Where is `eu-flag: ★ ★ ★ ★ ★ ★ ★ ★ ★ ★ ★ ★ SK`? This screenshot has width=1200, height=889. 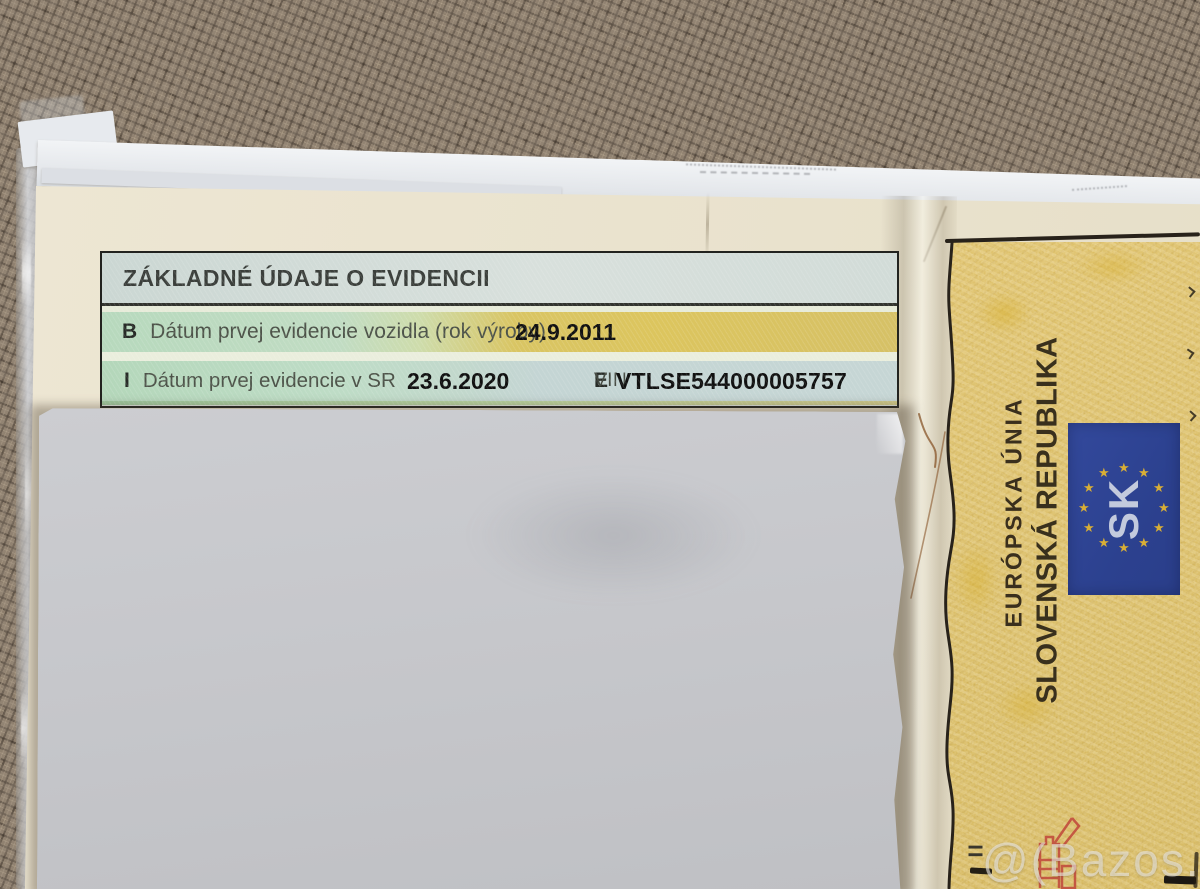 eu-flag: ★ ★ ★ ★ ★ ★ ★ ★ ★ ★ ★ ★ SK is located at coordinates (1124, 509).